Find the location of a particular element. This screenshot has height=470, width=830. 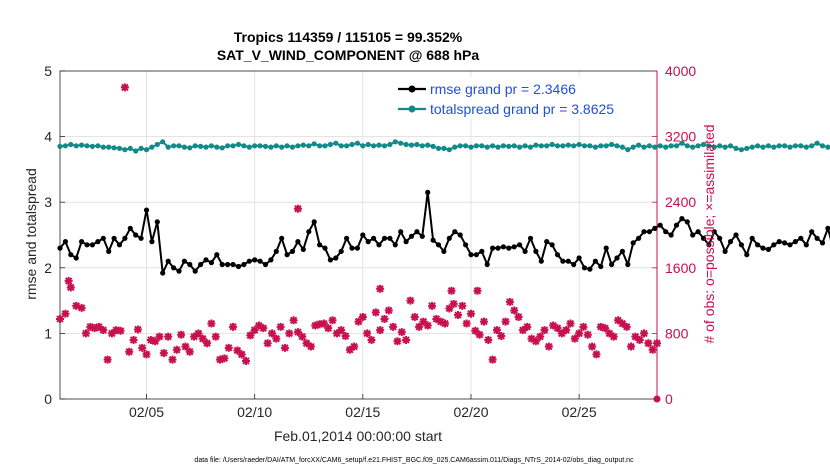

legend-box is located at coordinates (524, 98).